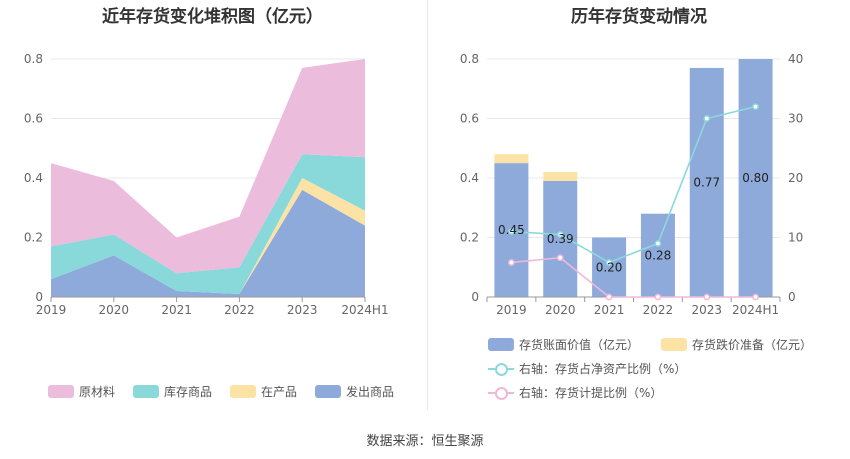 The width and height of the screenshot is (850, 459). What do you see at coordinates (792, 297) in the screenshot?
I see `right-y2-tick-label: 0` at bounding box center [792, 297].